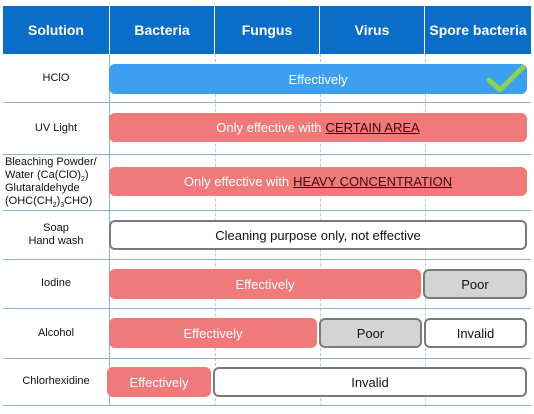  Describe the element at coordinates (506, 78) in the screenshot. I see `checkmark-icon` at that location.